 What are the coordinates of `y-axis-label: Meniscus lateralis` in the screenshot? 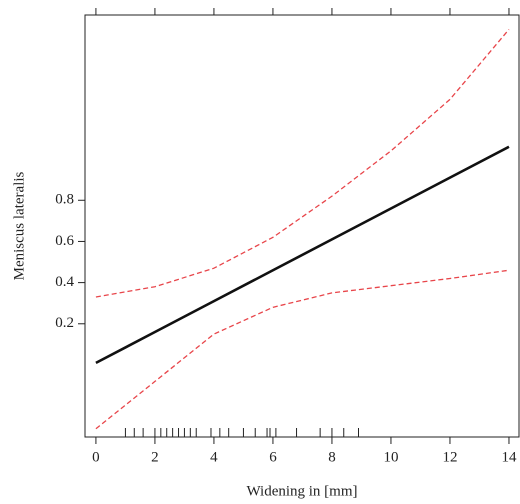 It's located at (19, 225).